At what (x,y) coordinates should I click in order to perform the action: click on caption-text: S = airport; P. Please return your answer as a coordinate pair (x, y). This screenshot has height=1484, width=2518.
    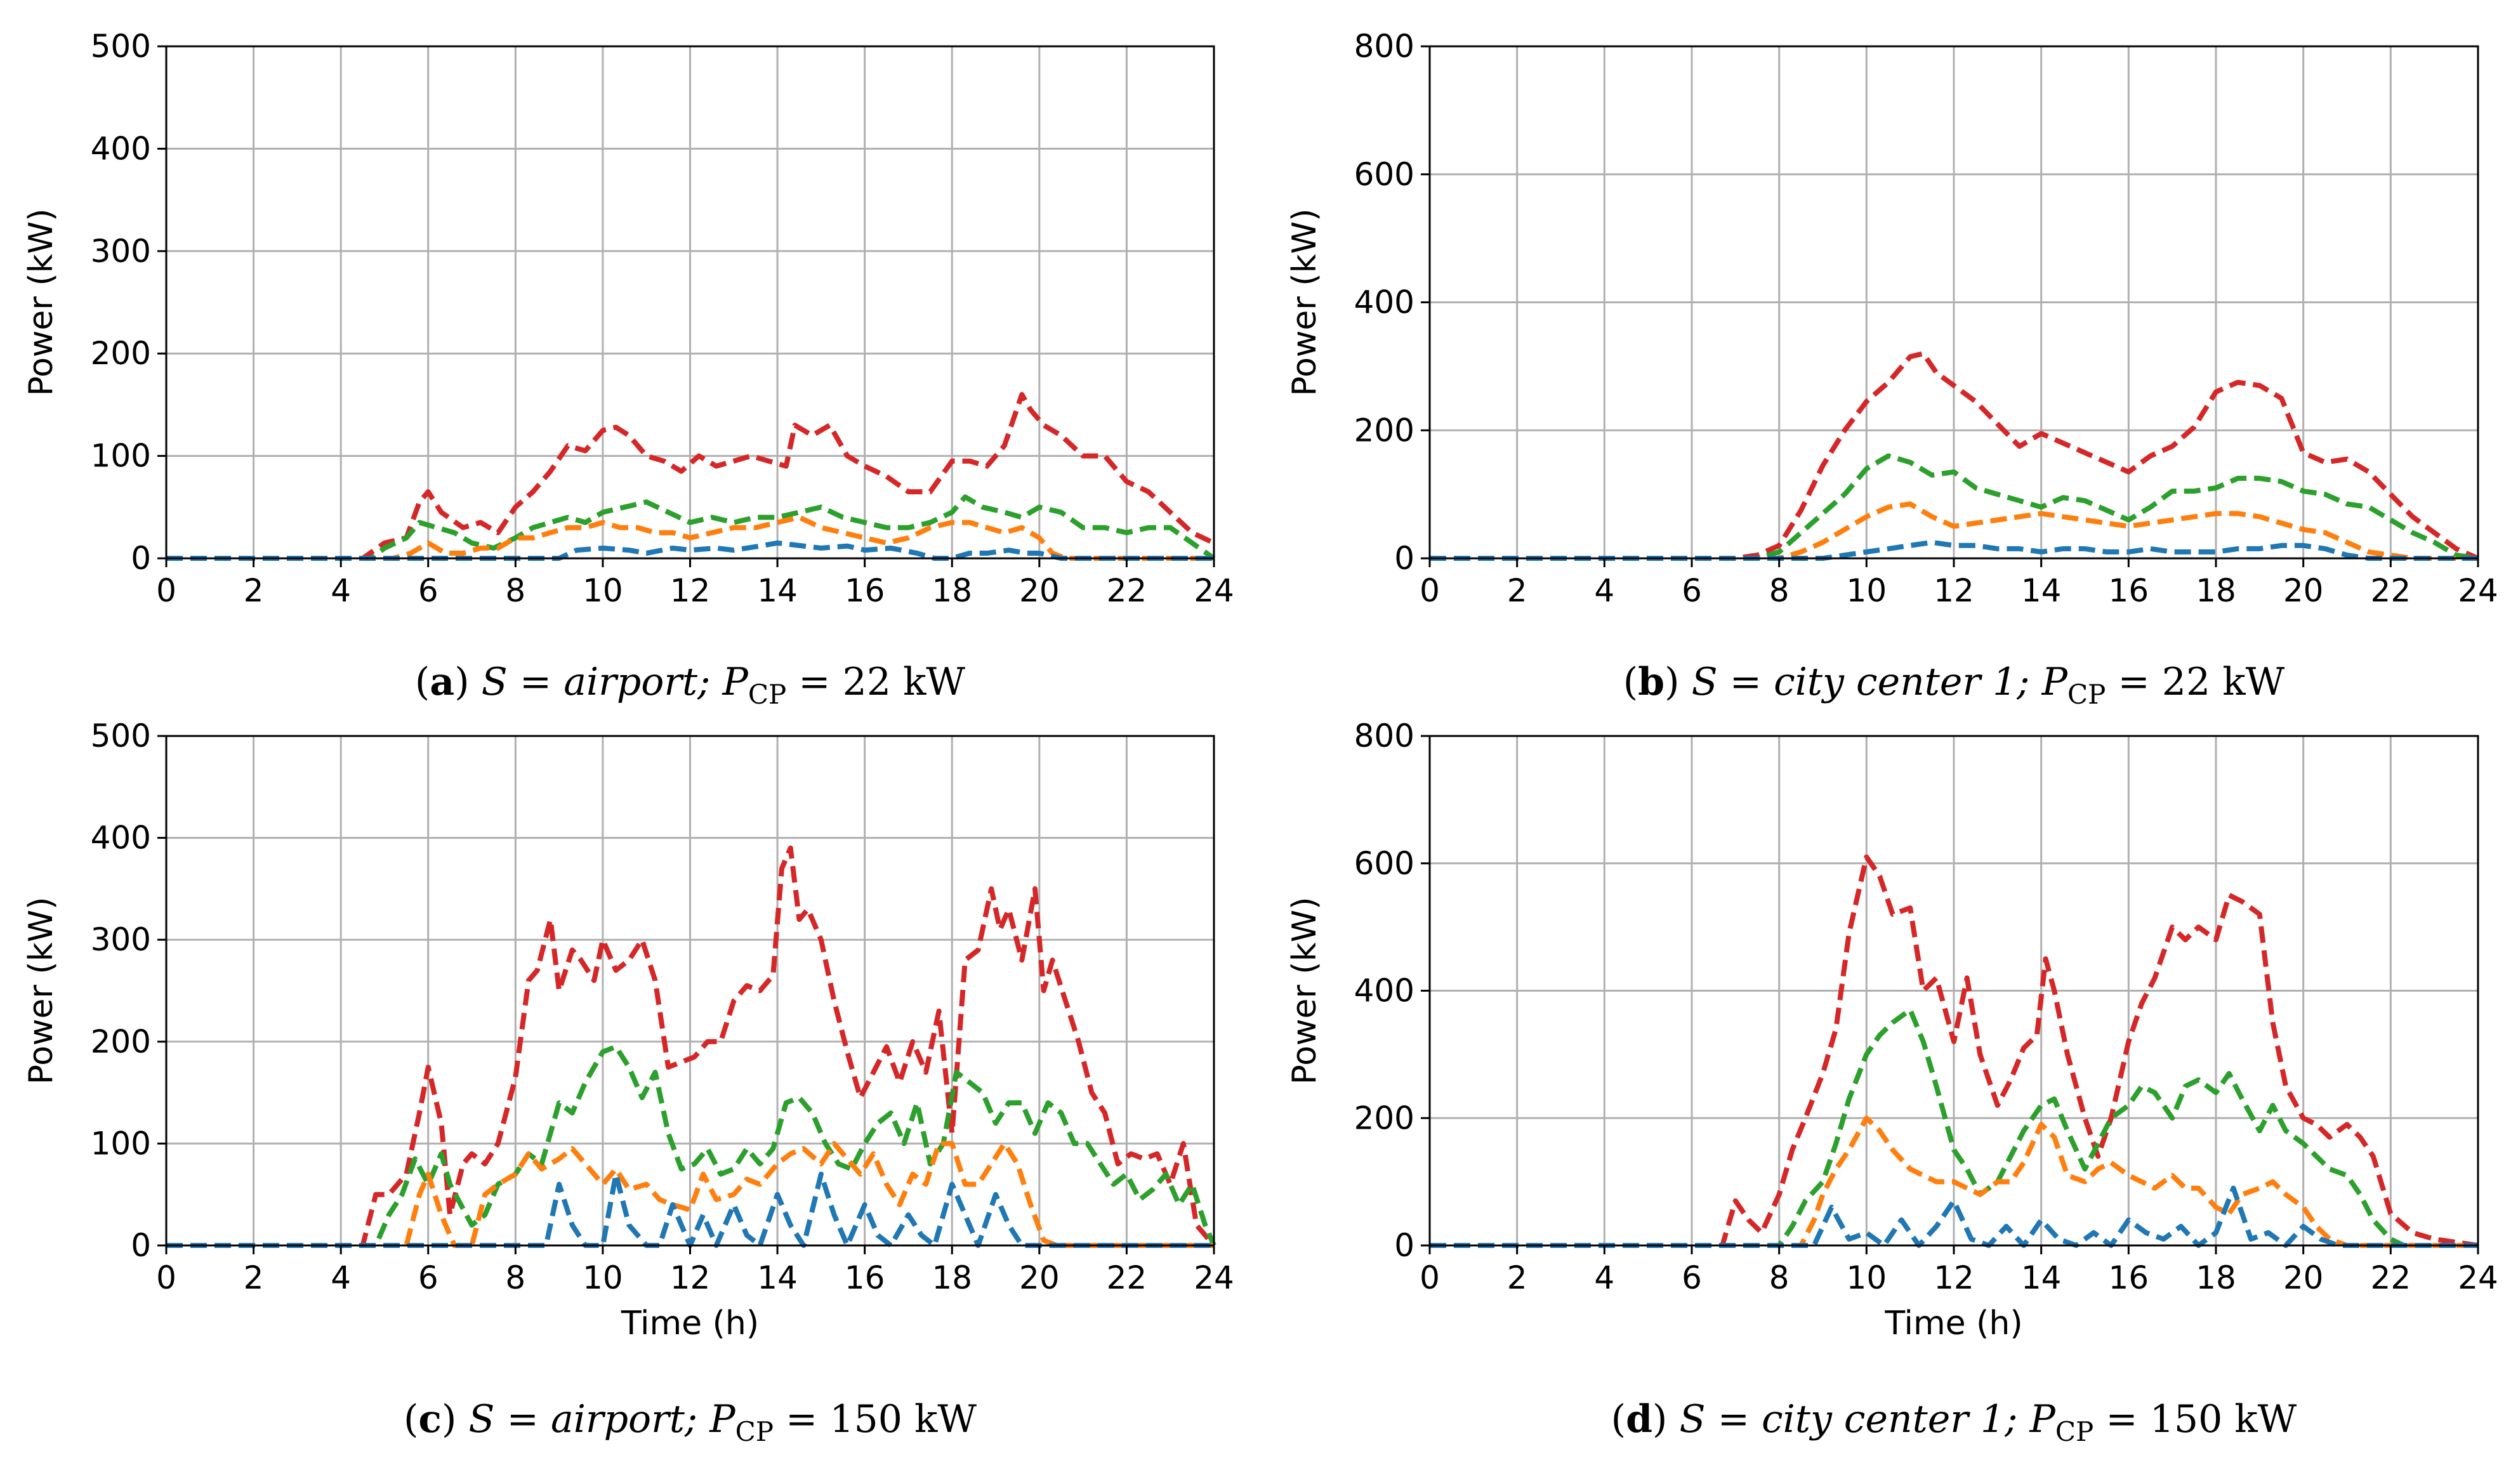
    Looking at the image, I should click on (609, 682).